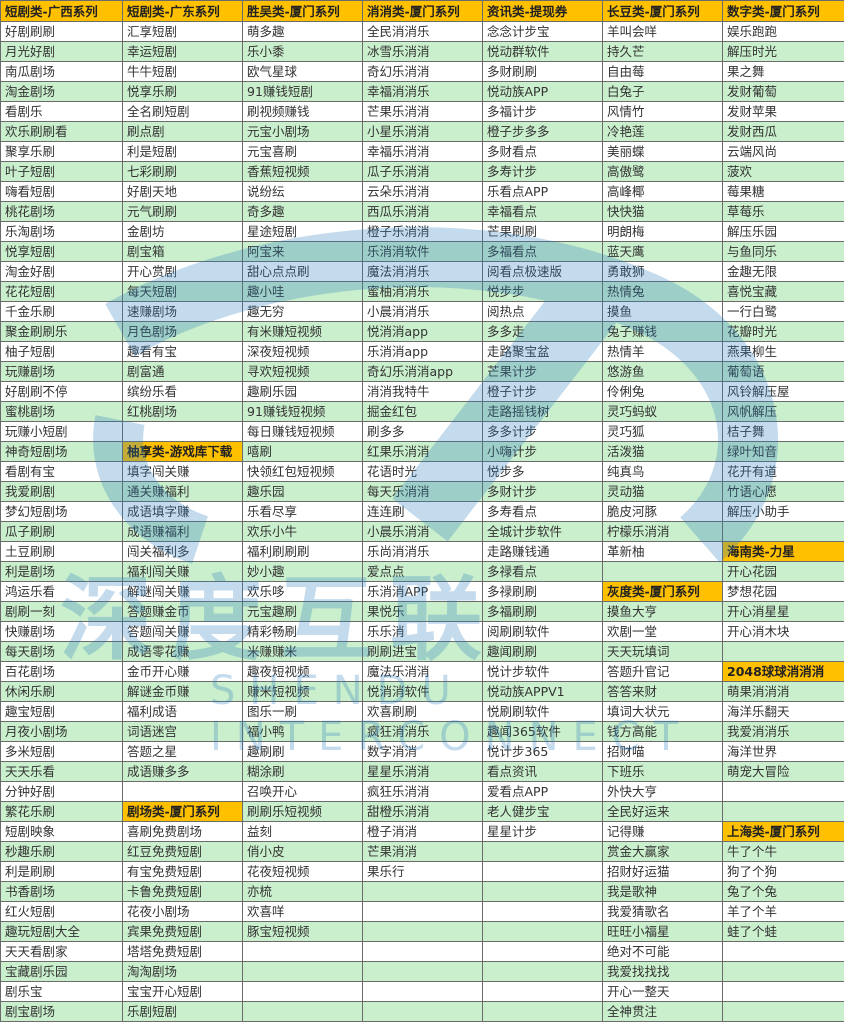  What do you see at coordinates (663, 332) in the screenshot?
I see `table-cell: 兔子赚钱` at bounding box center [663, 332].